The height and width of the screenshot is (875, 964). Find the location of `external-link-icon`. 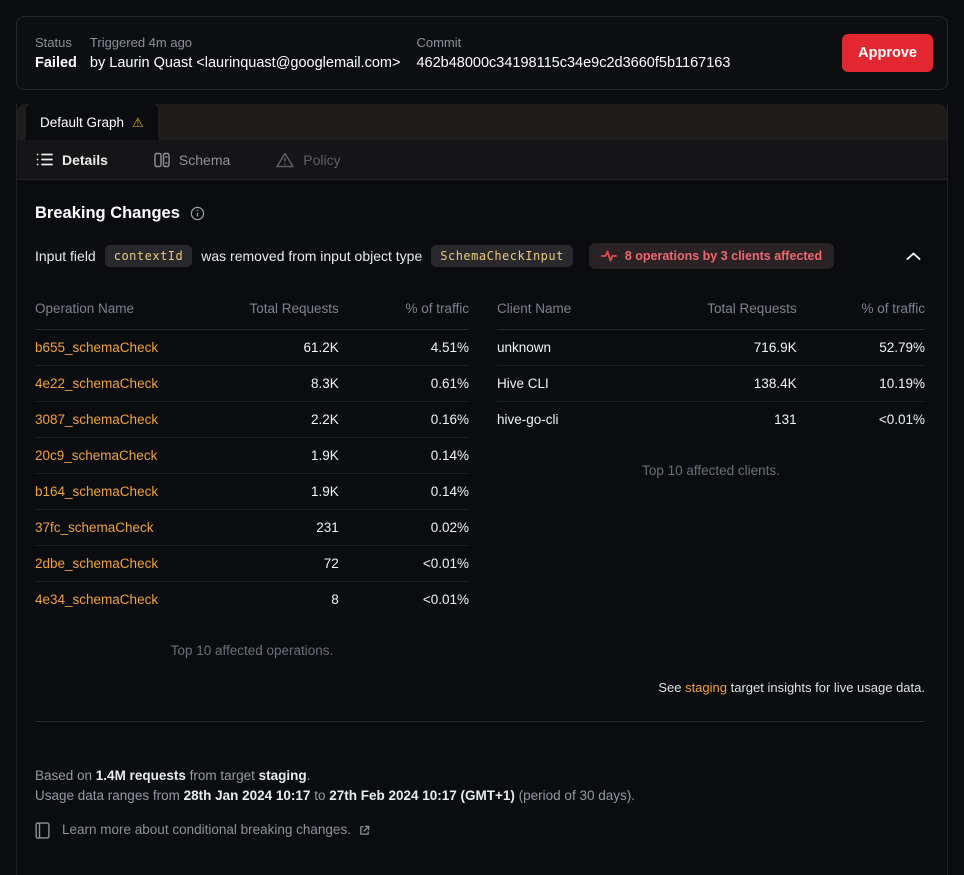

external-link-icon is located at coordinates (364, 830).